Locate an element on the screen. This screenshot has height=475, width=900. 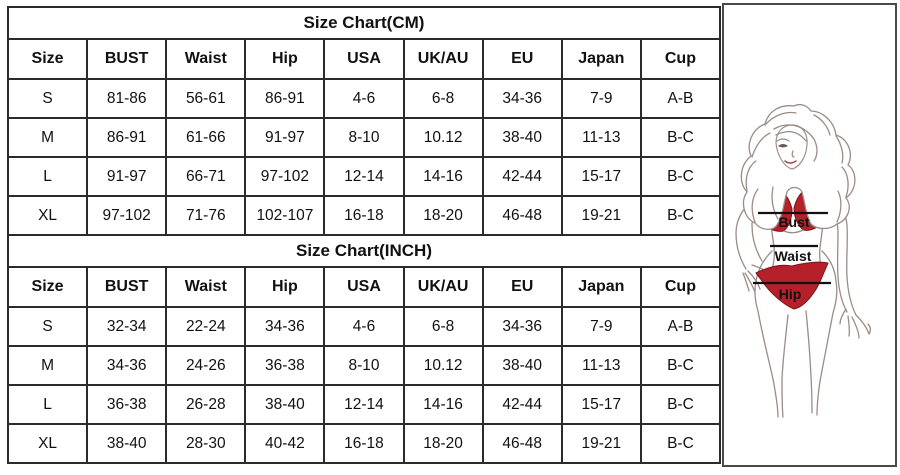
table-cell: 28-30 is located at coordinates (206, 443).